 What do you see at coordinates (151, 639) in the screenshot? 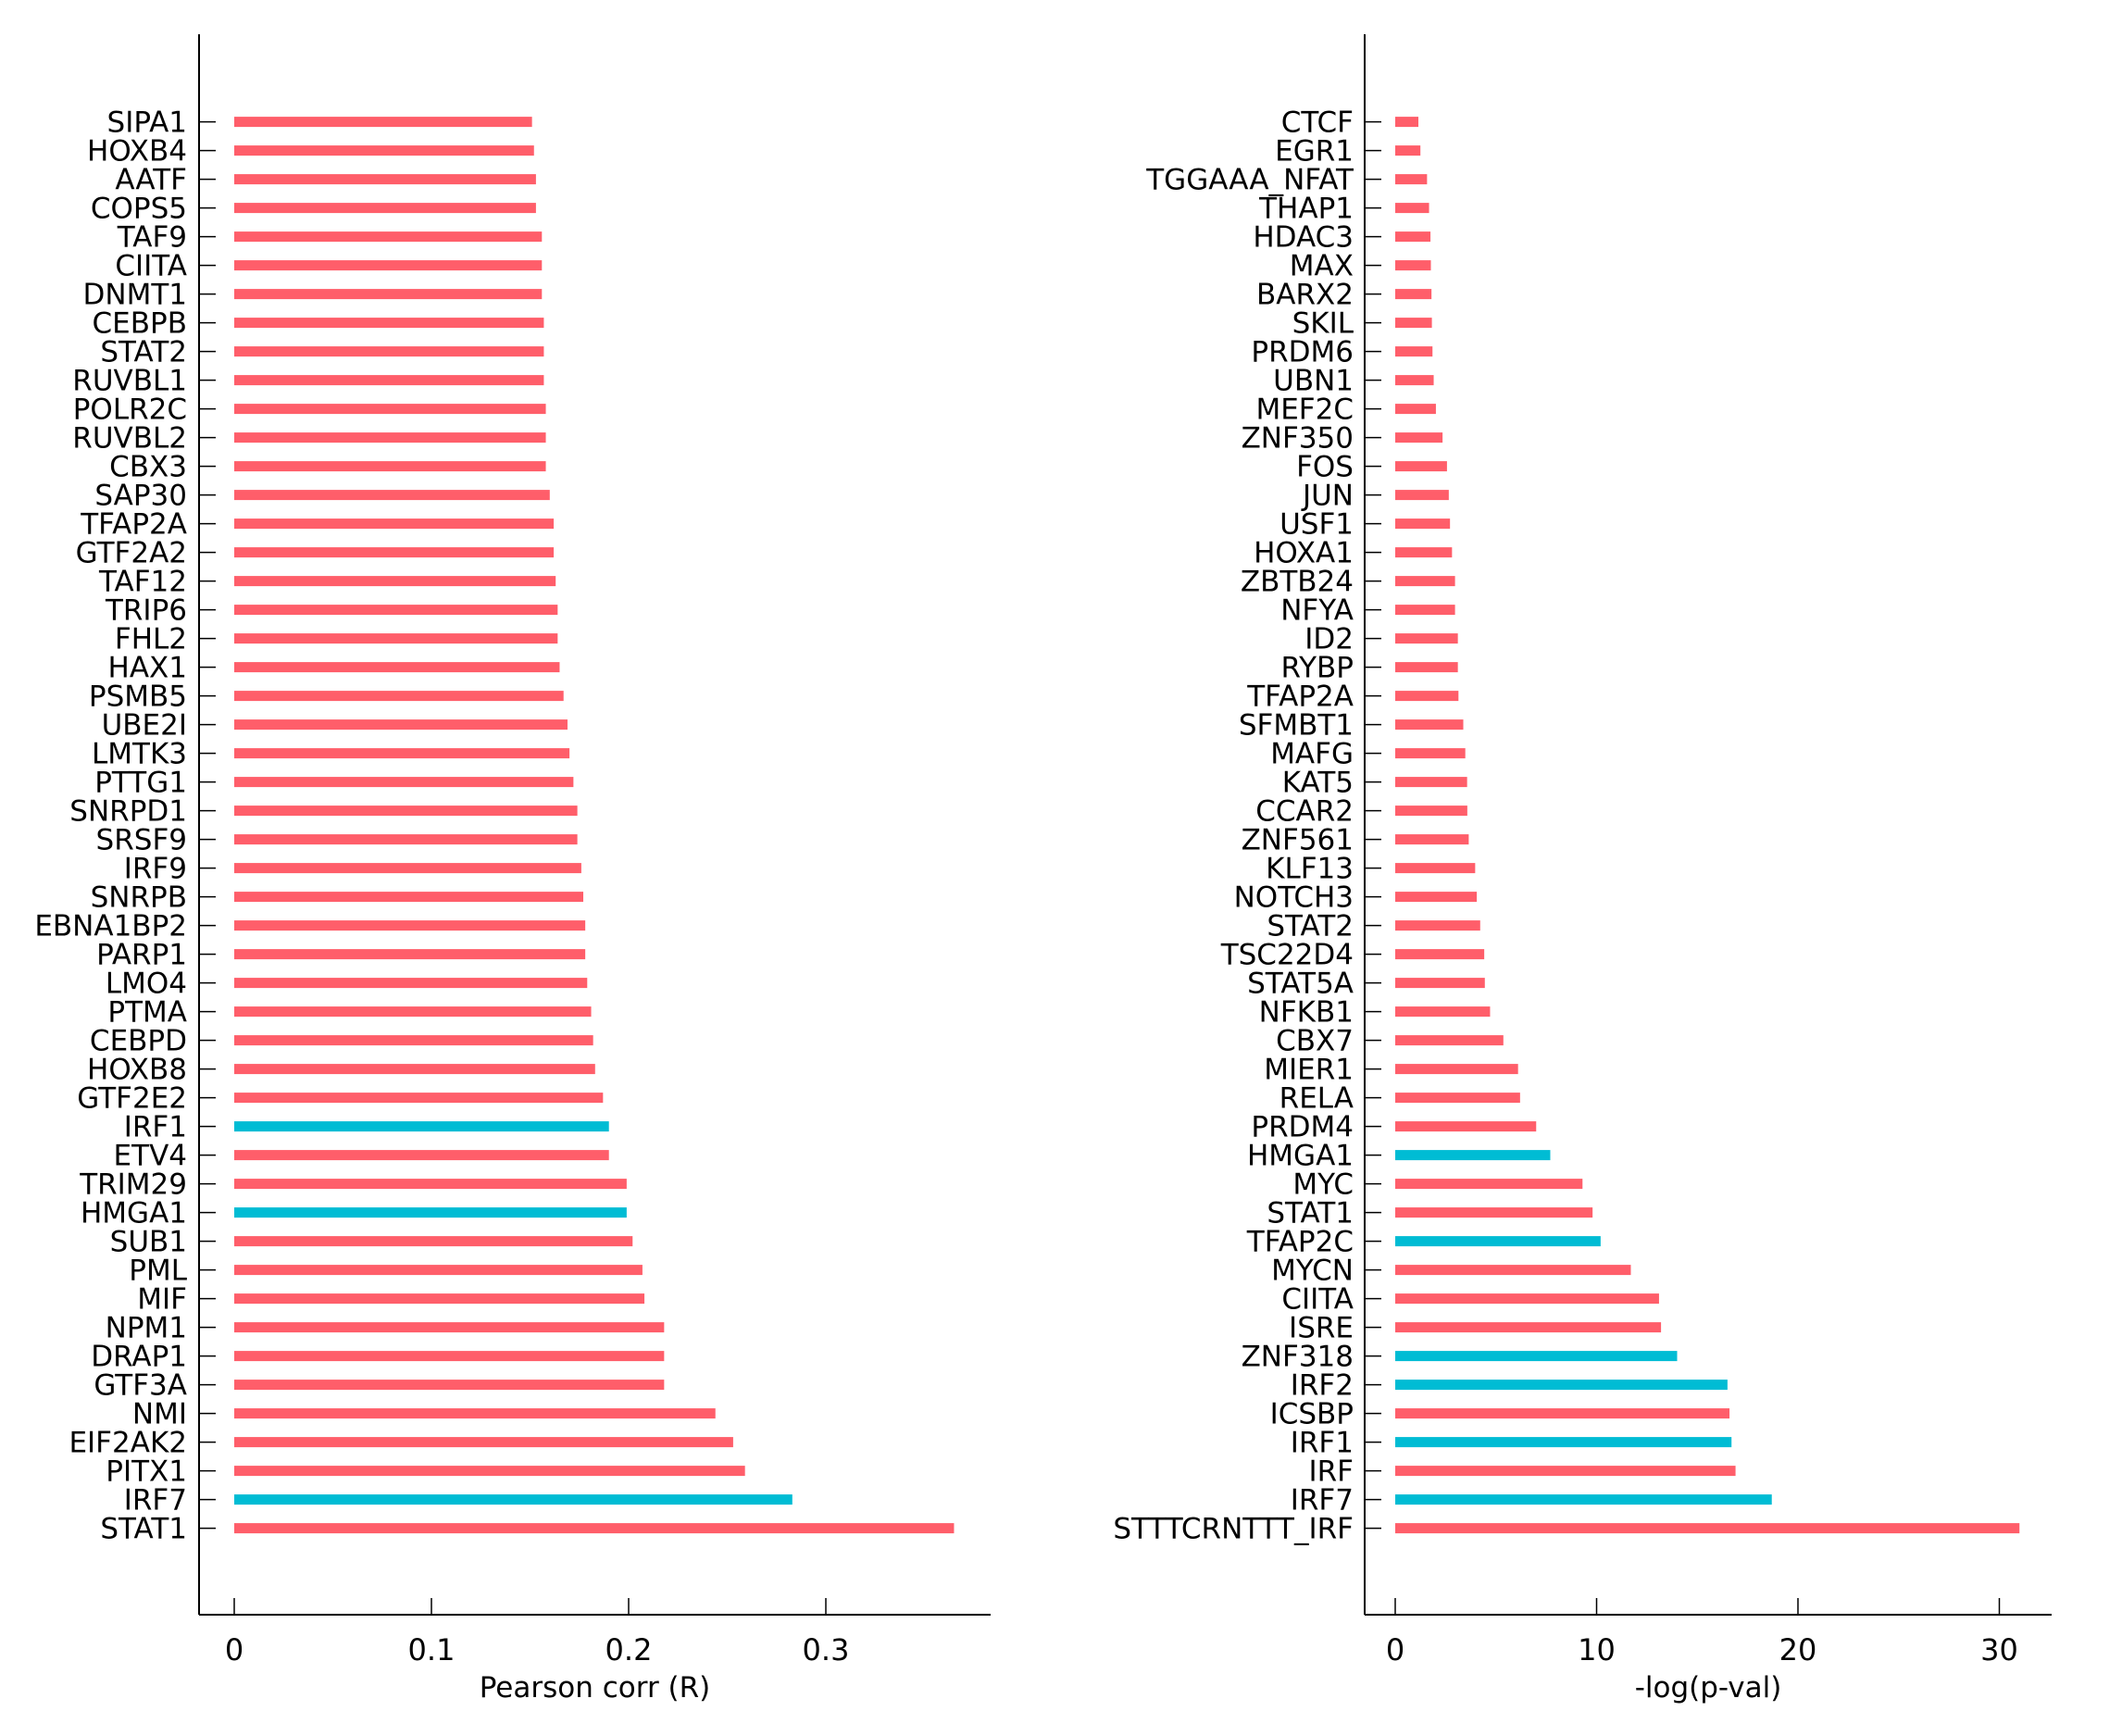
I see `y-tick-label: FHL2` at bounding box center [151, 639].